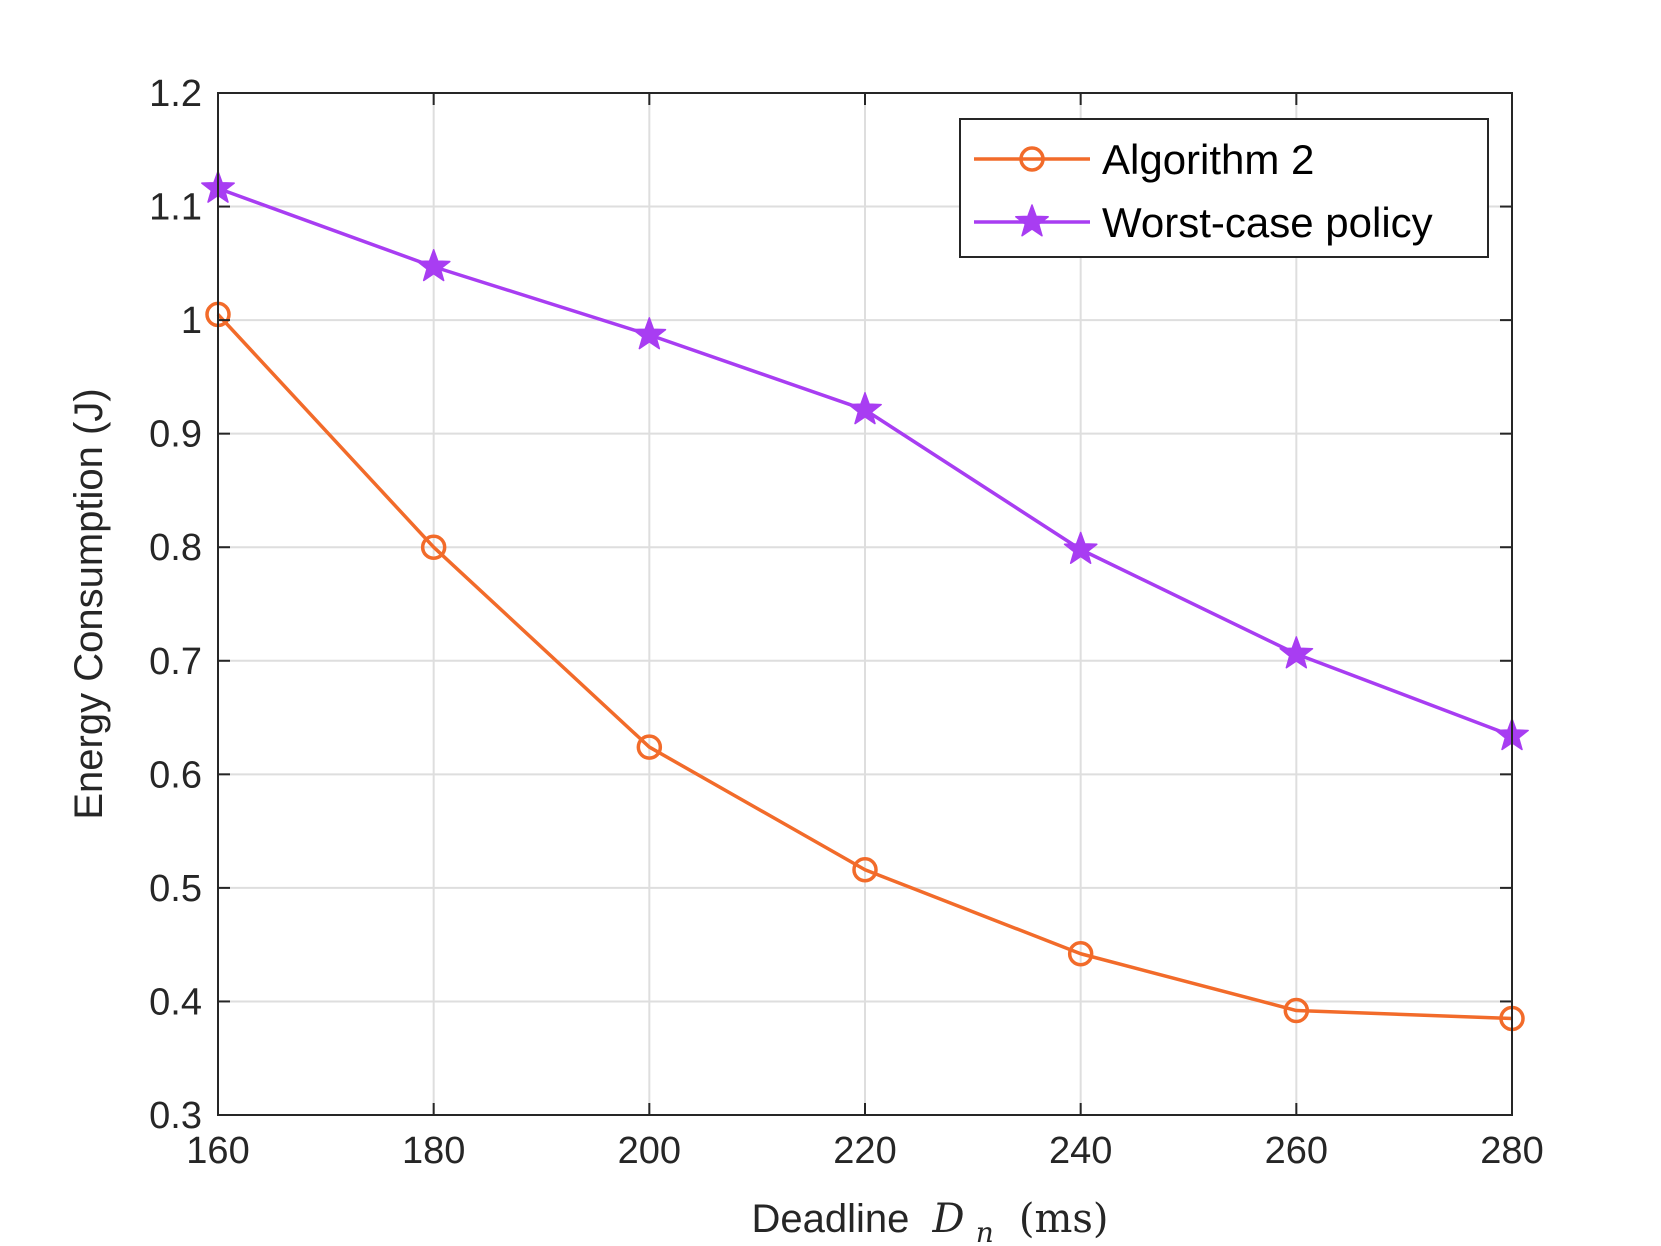 This screenshot has height=1246, width=1661. I want to click on y-tick-label: 1.1, so click(175, 208).